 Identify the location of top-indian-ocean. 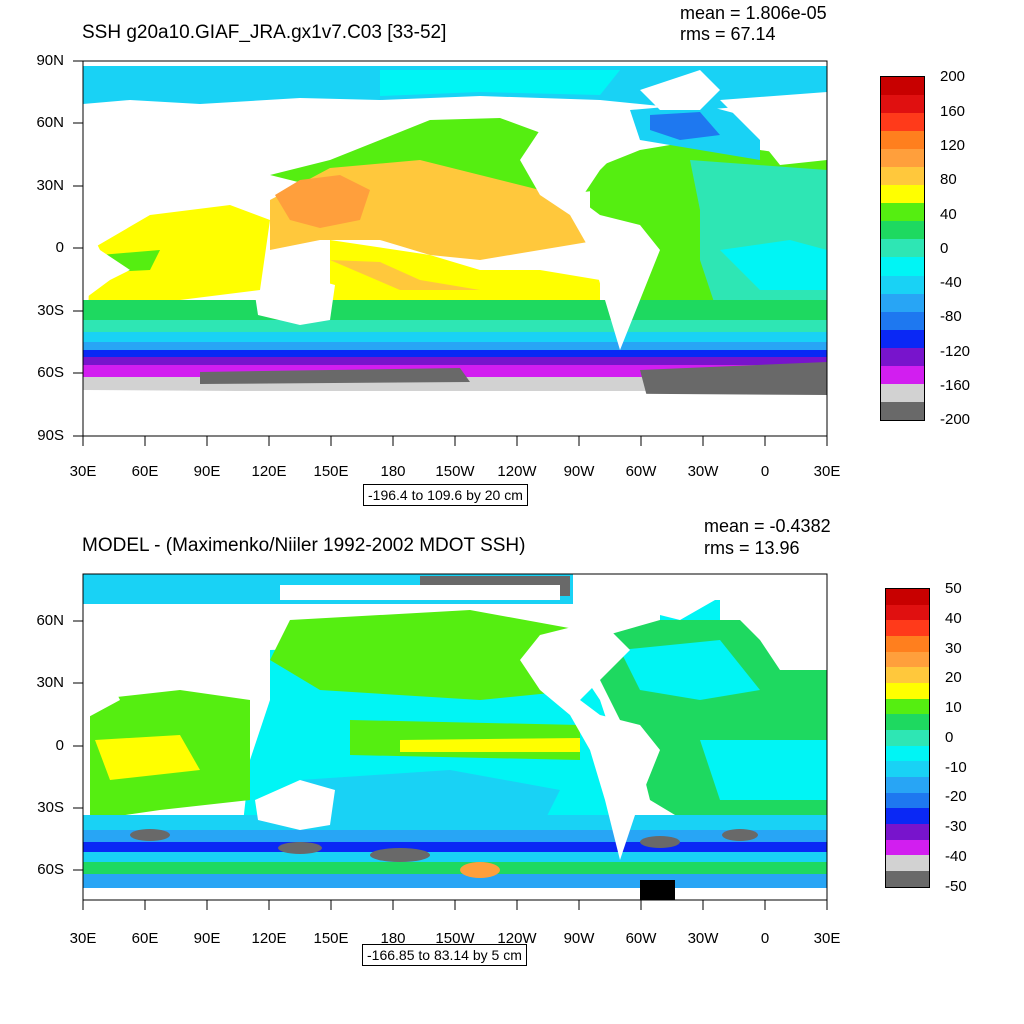
(179, 262).